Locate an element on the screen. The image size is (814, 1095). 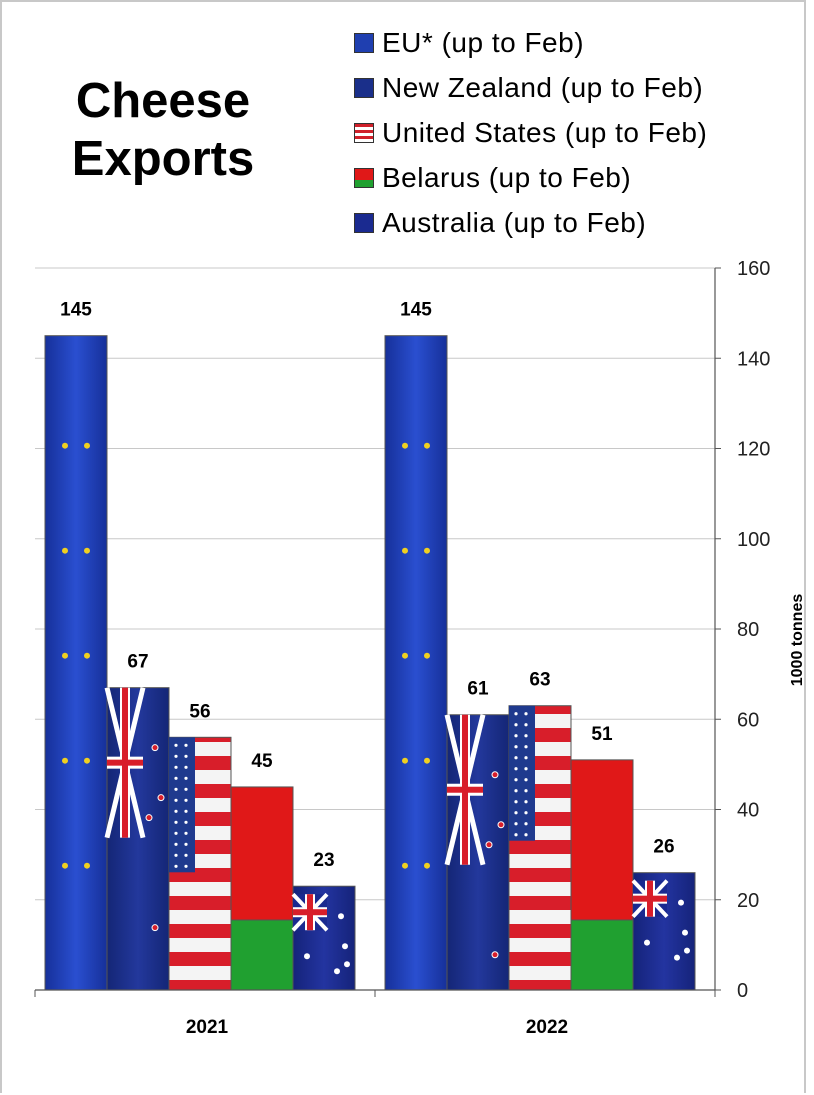
y-tick-label: 40 is located at coordinates (748, 811).